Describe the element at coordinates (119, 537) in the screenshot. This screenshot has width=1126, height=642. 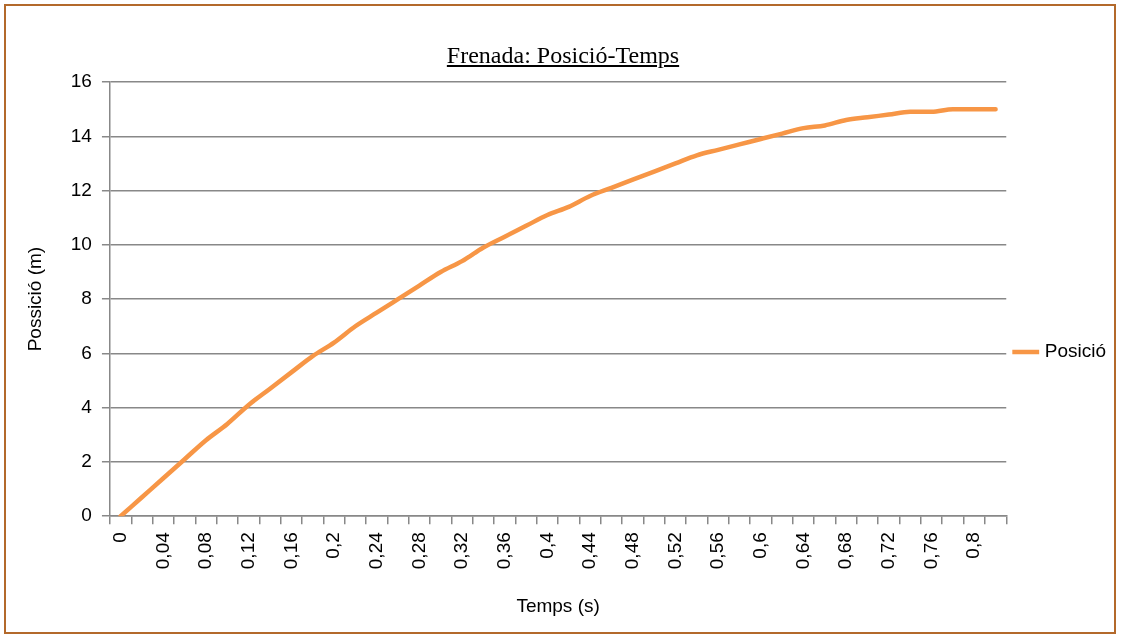
I see `x-tick-label: 0` at that location.